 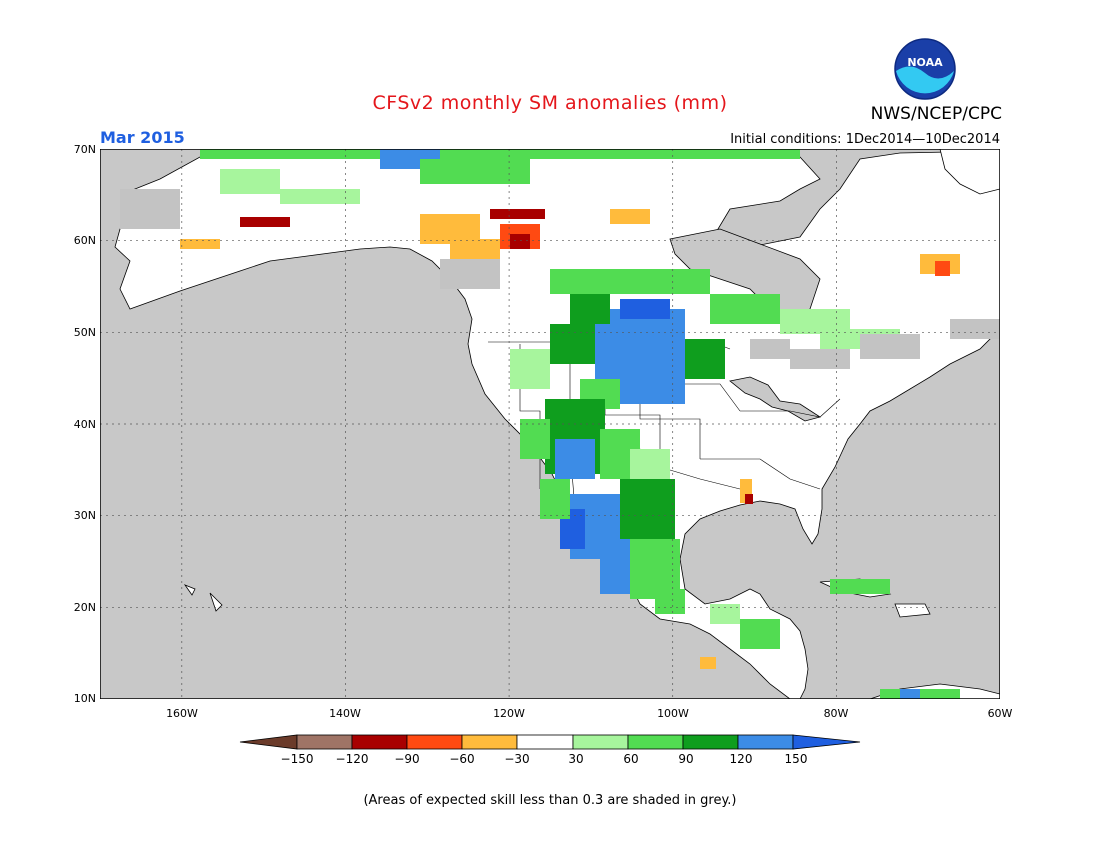 I want to click on colorbar-label: 30, so click(x=576, y=759).